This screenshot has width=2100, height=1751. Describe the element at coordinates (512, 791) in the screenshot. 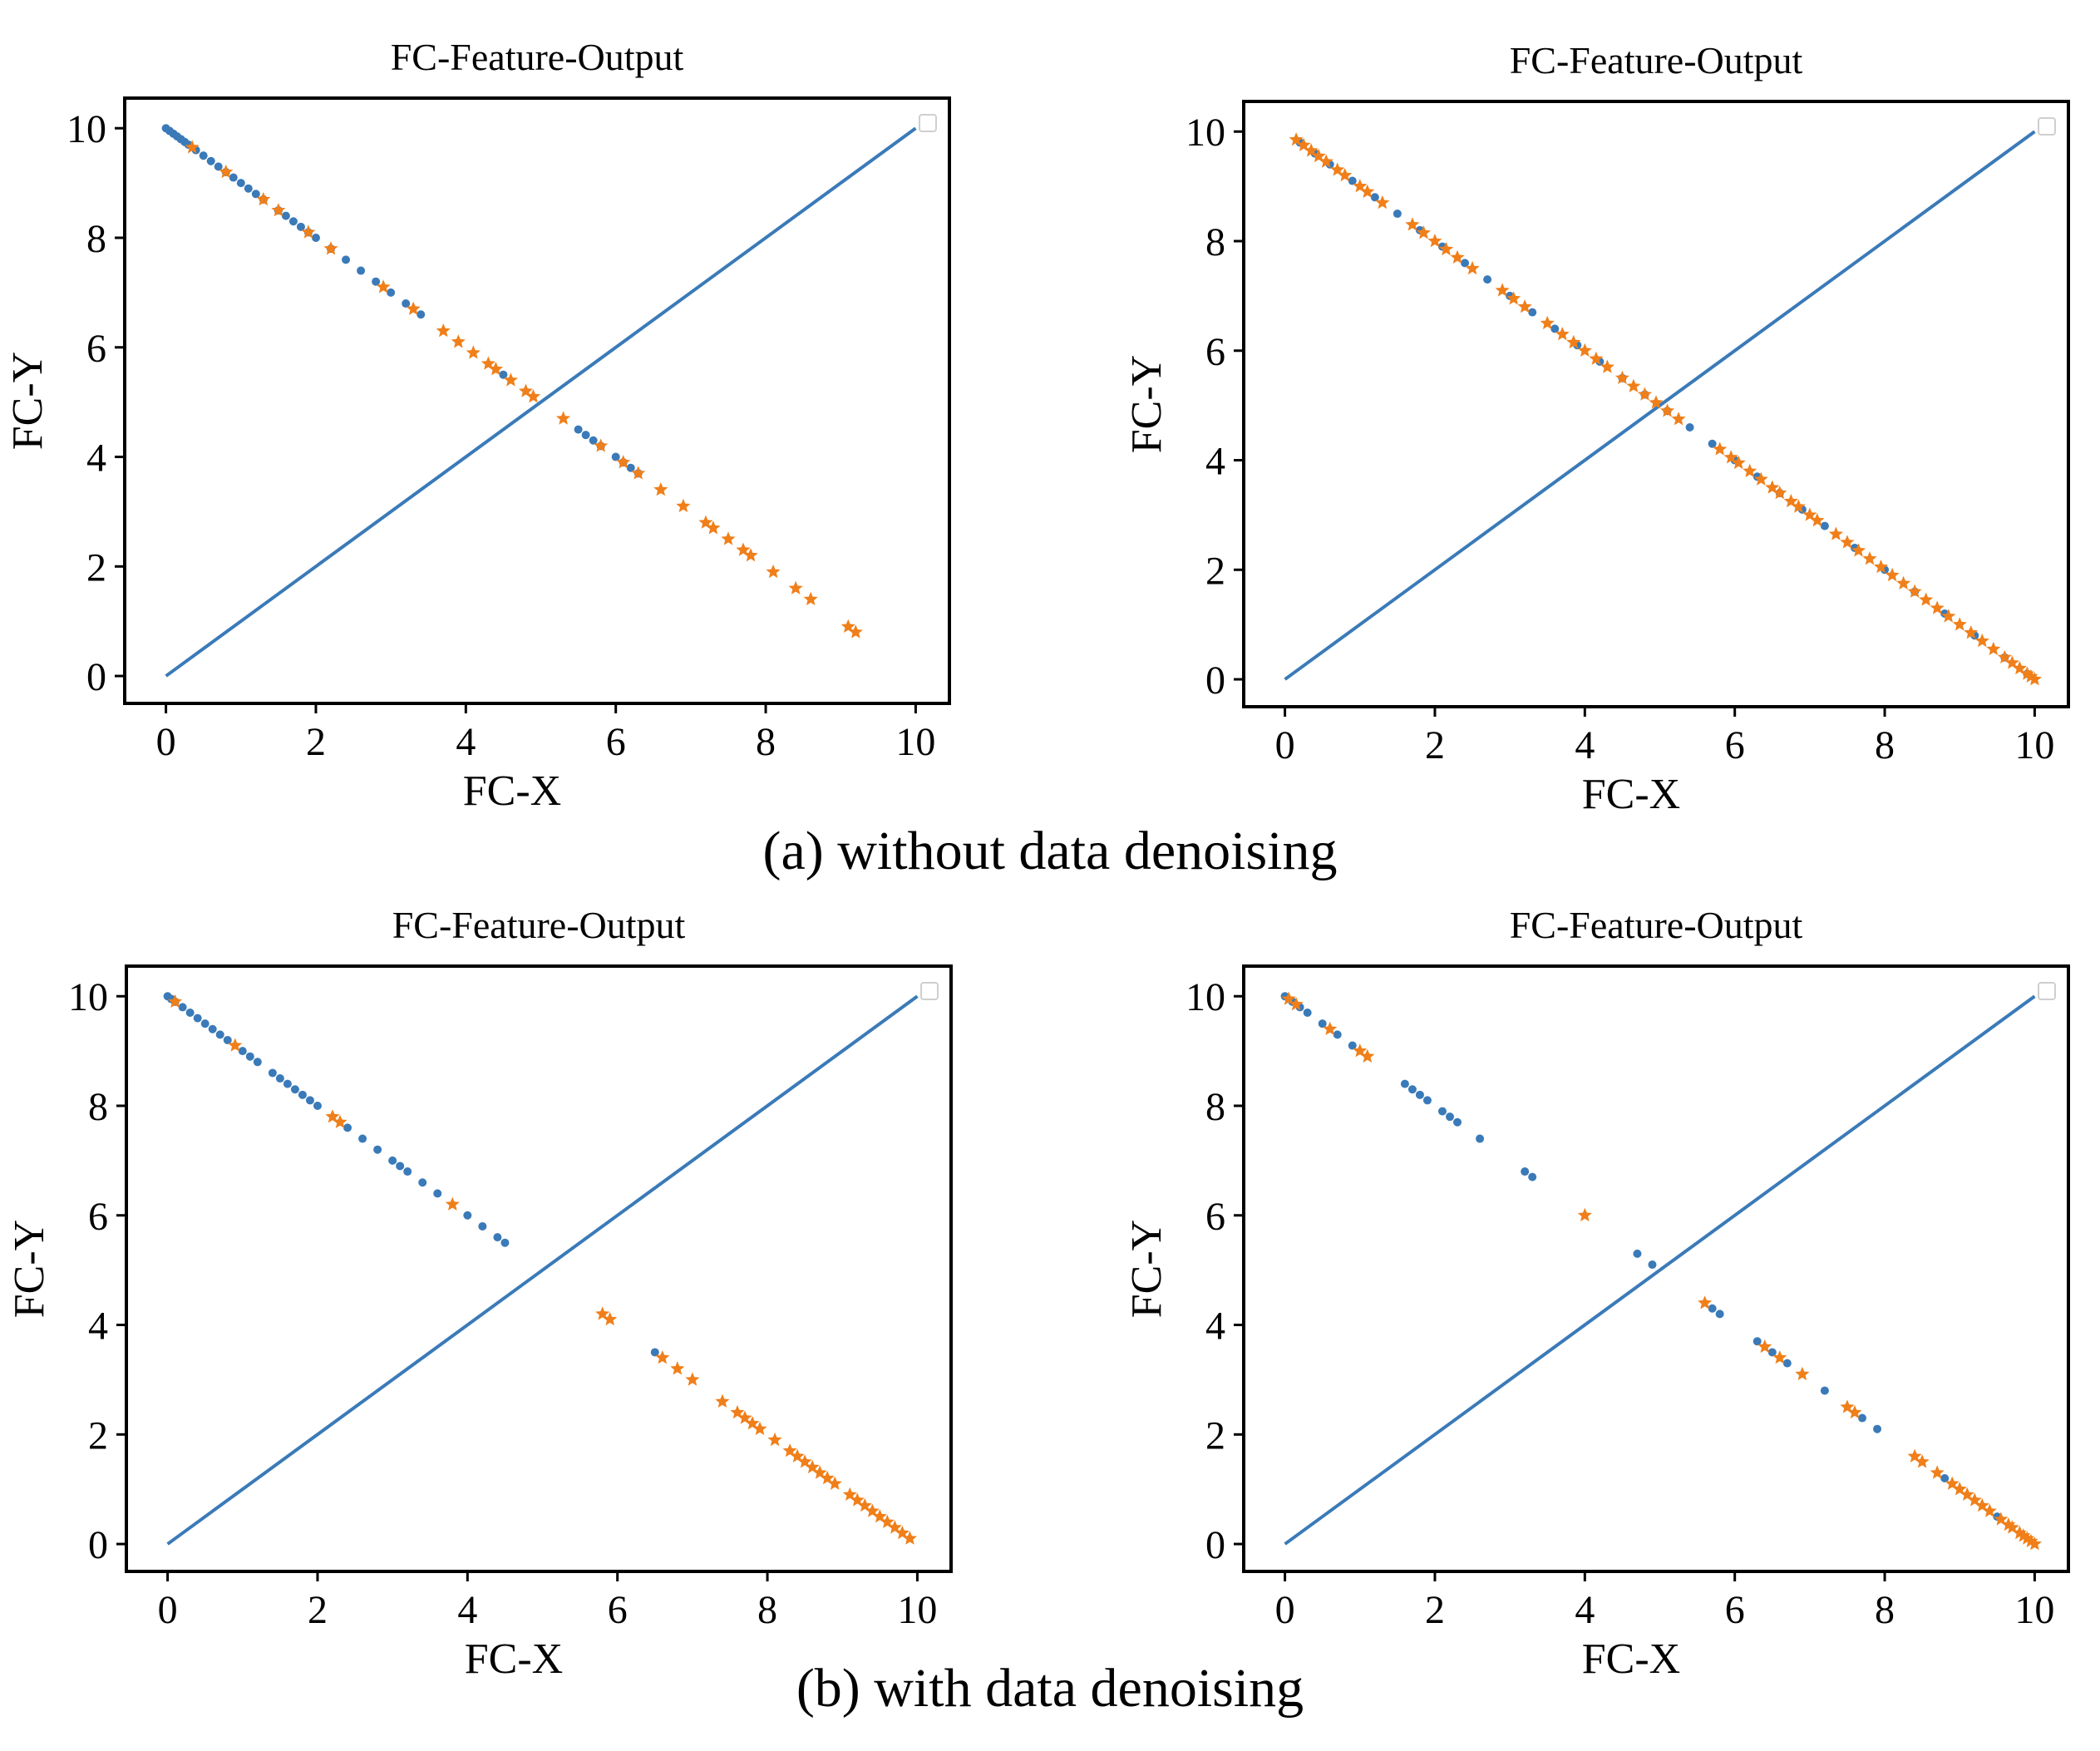

I see `x-axis-label: FC-X` at that location.